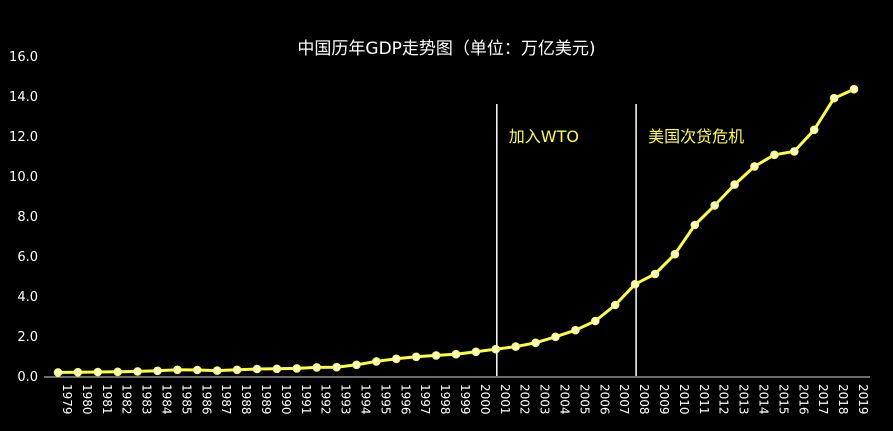  I want to click on y-tick-label: 0.0, so click(27, 377).